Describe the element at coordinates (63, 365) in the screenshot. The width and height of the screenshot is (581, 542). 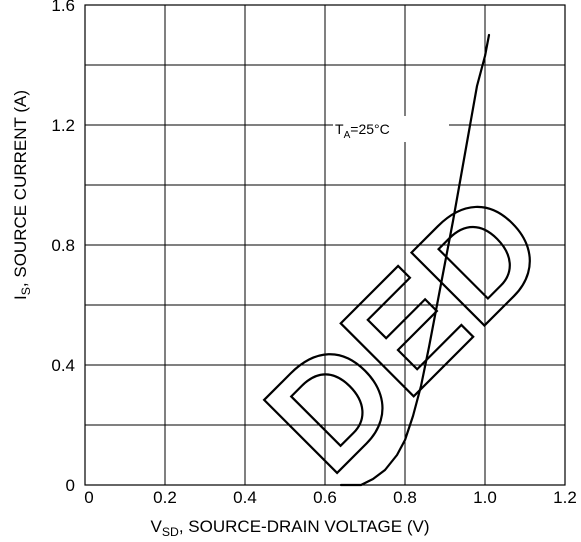
I see `y-tick-label: 0.4` at that location.